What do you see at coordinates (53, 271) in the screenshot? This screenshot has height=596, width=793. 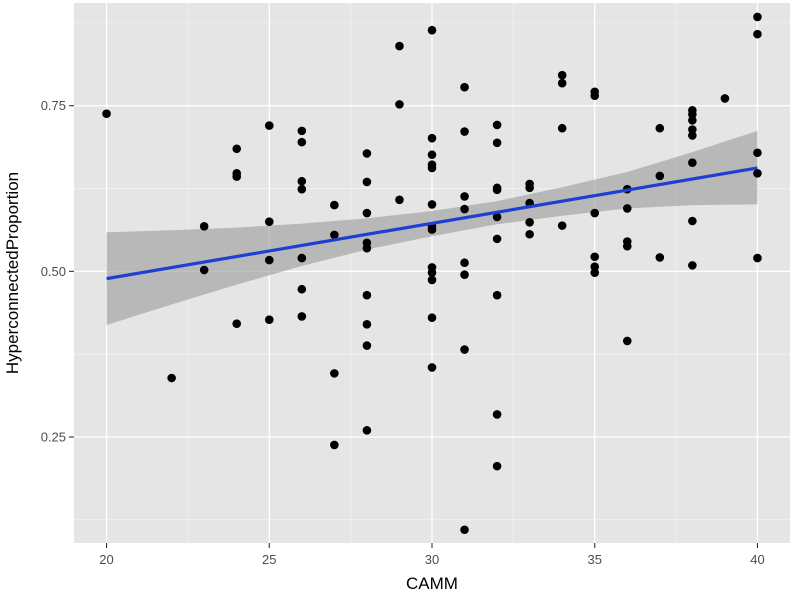 I see `y-tick-label: 0.50` at bounding box center [53, 271].